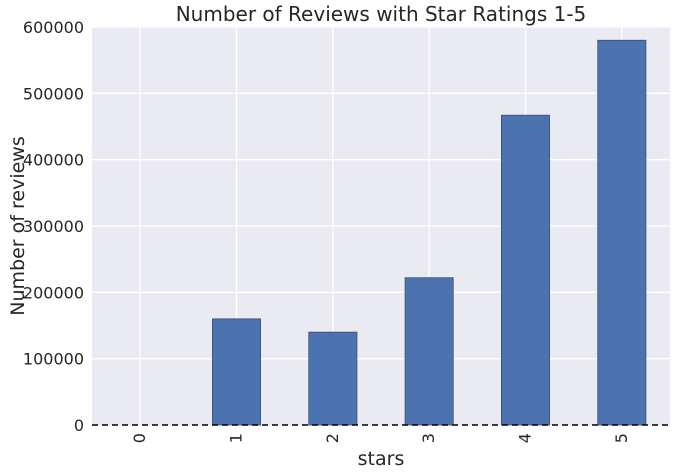 Image resolution: width=679 pixels, height=473 pixels. I want to click on y-tick-label: 0, so click(79, 425).